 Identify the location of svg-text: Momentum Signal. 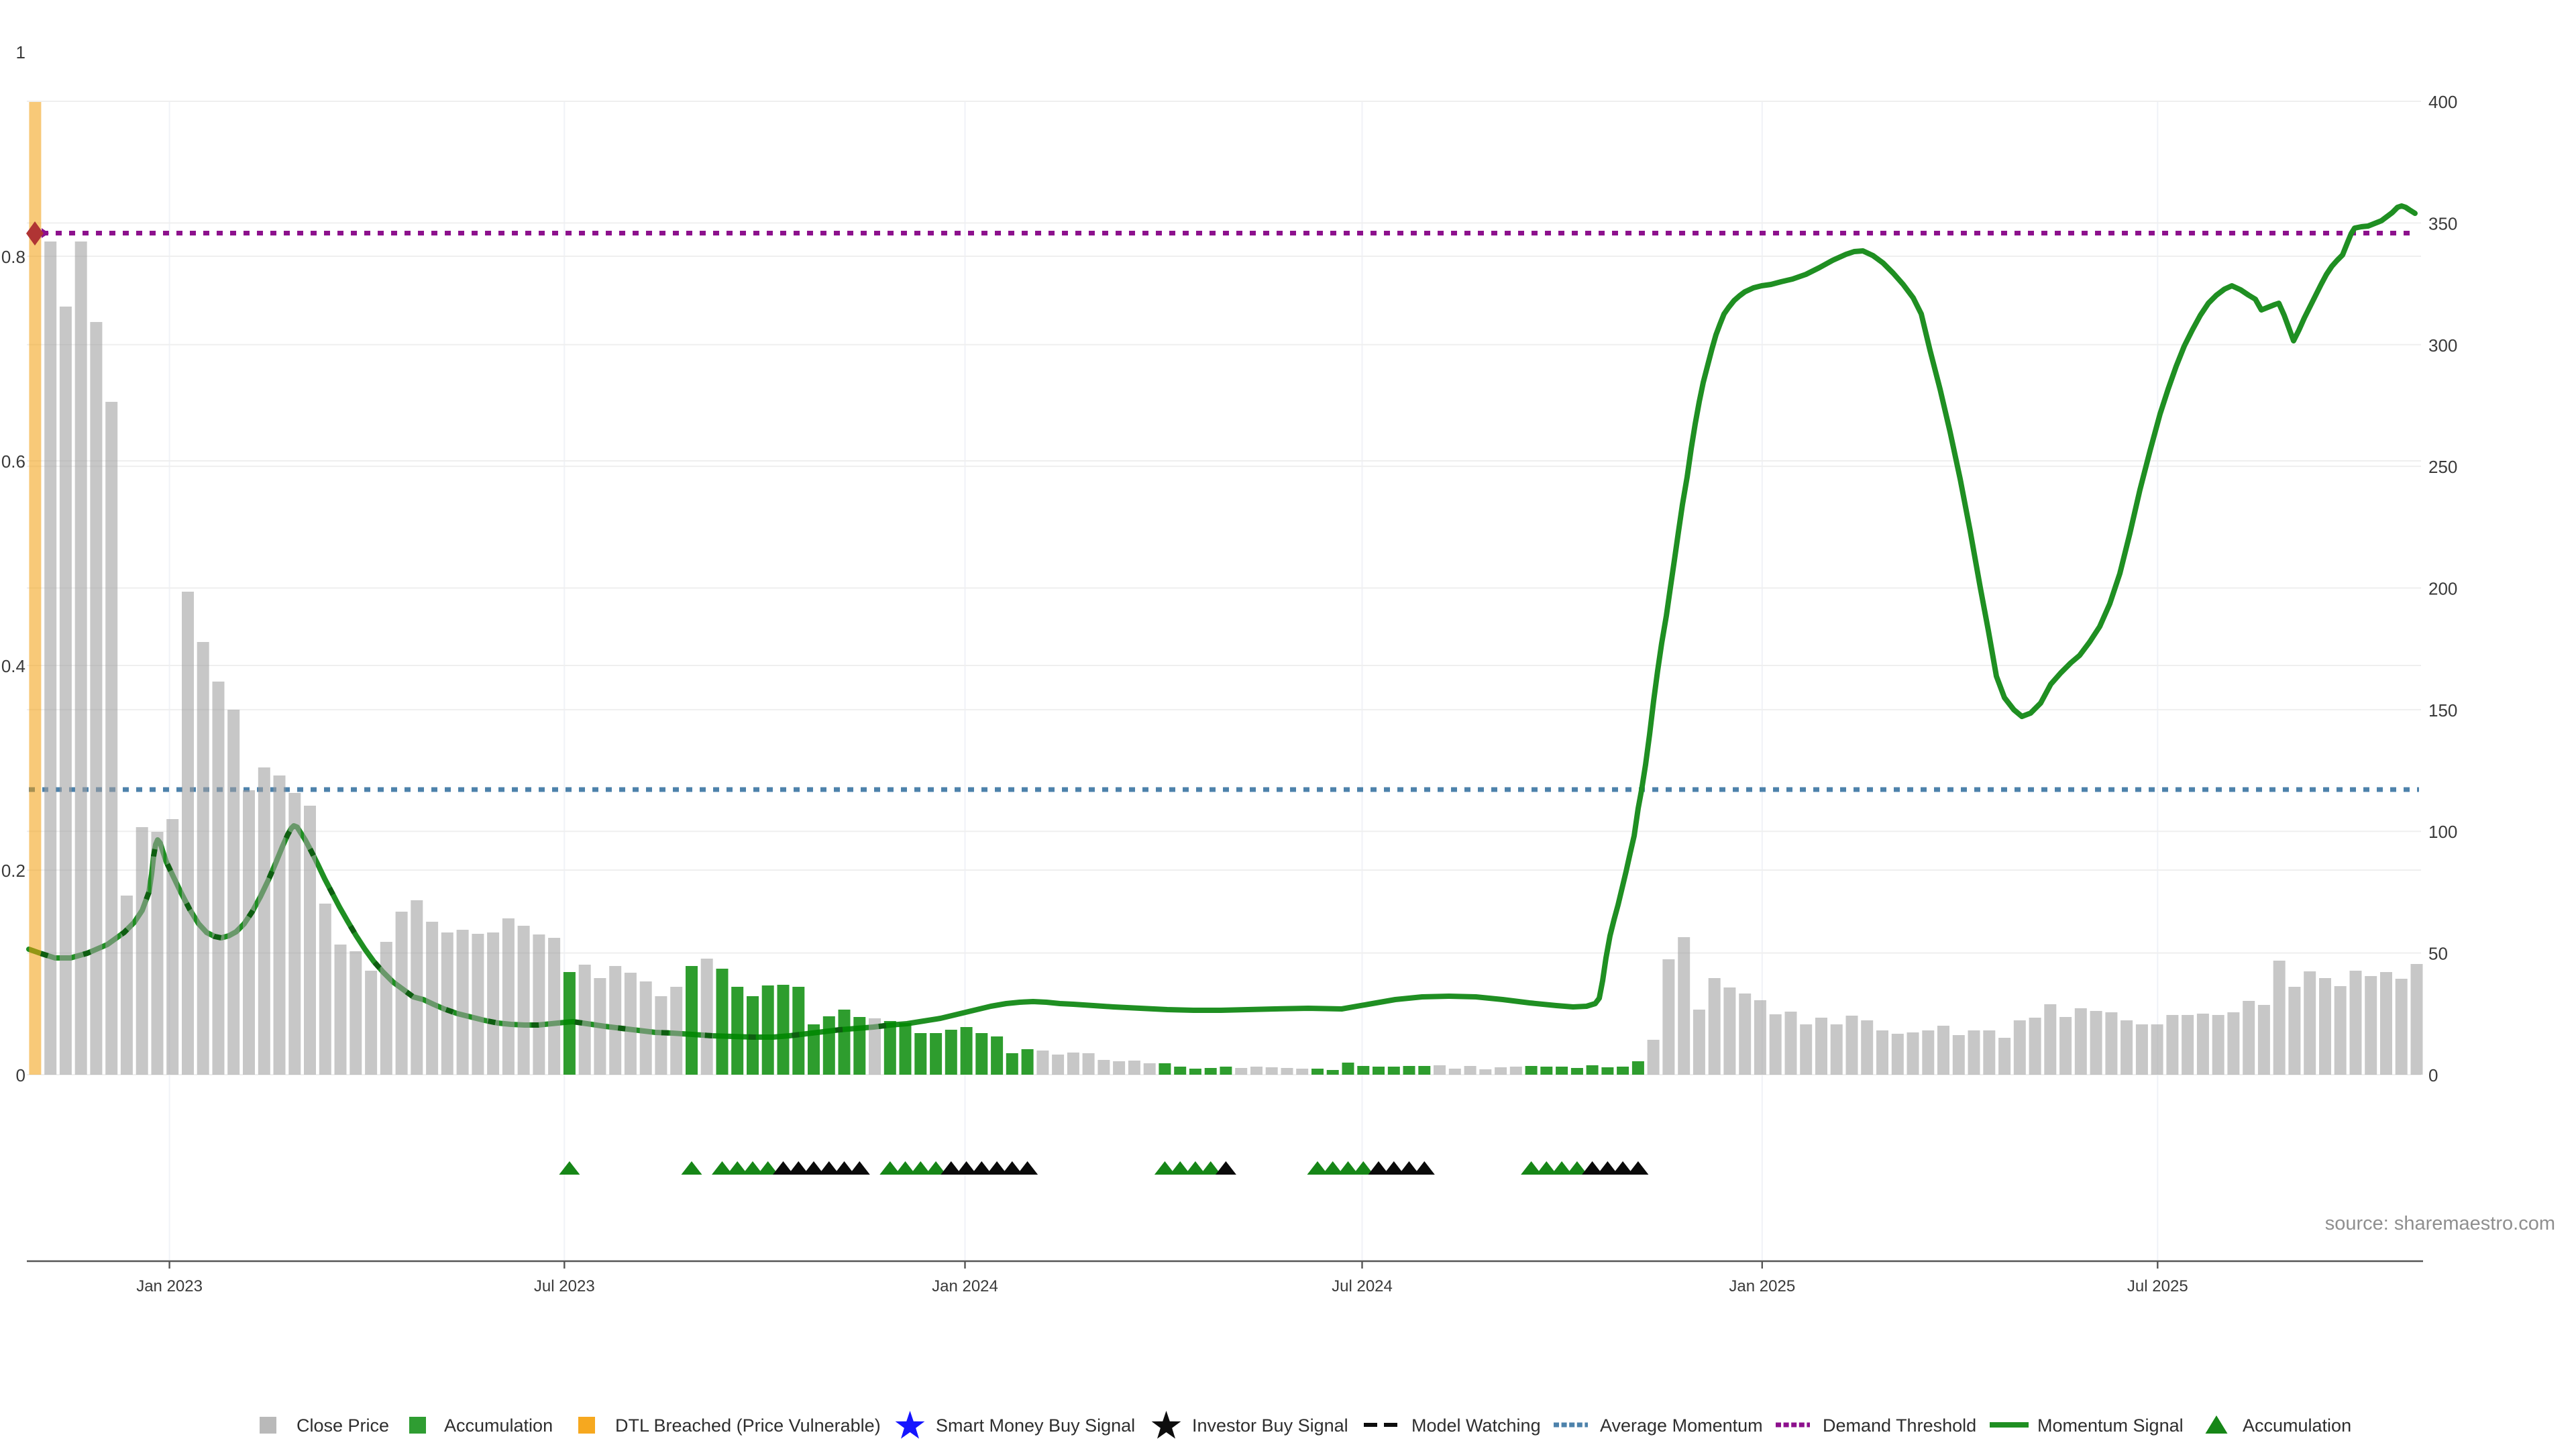
(2110, 1425).